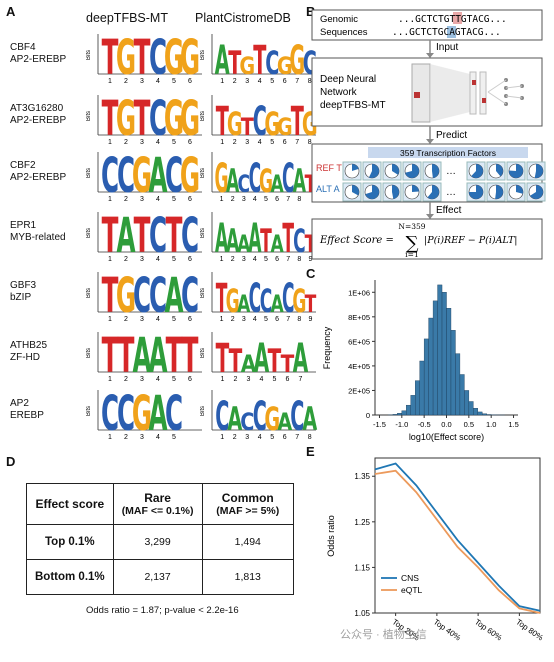  I want to click on histogram-ylabel: Frequency, so click(327, 347).